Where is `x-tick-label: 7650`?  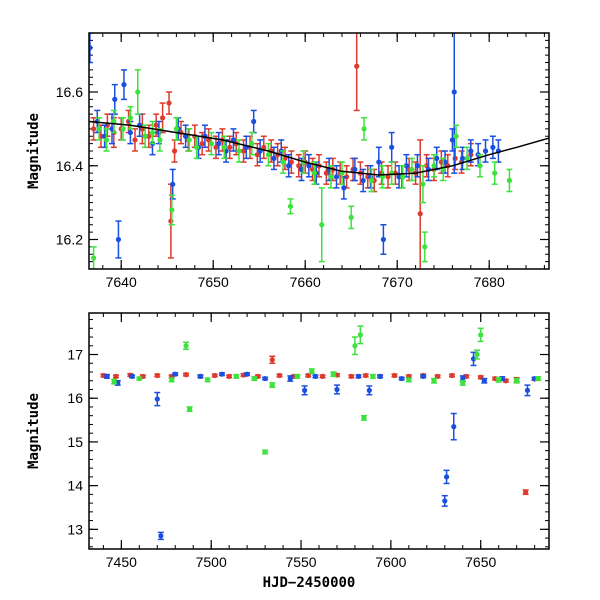
x-tick-label: 7650 is located at coordinates (213, 282).